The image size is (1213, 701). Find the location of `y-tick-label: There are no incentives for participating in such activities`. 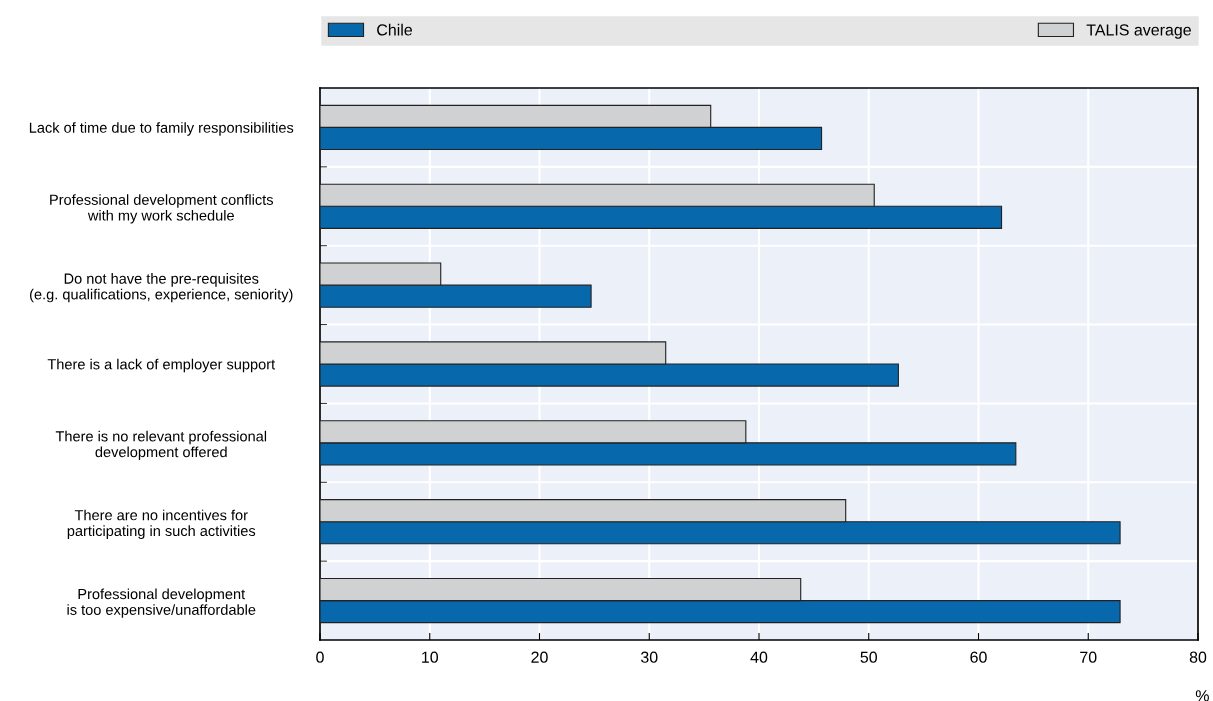

y-tick-label: There are no incentives for participating in such activities is located at coordinates (161, 524).